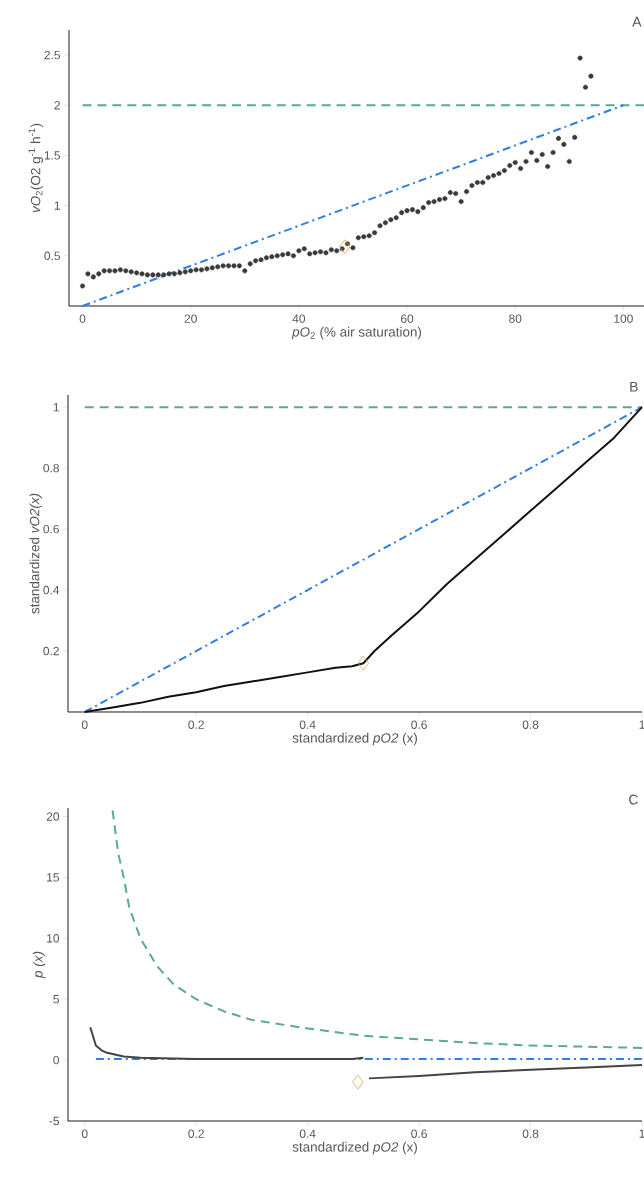 The image size is (644, 1178). Describe the element at coordinates (623, 318) in the screenshot. I see `x-tick-label: 100` at that location.